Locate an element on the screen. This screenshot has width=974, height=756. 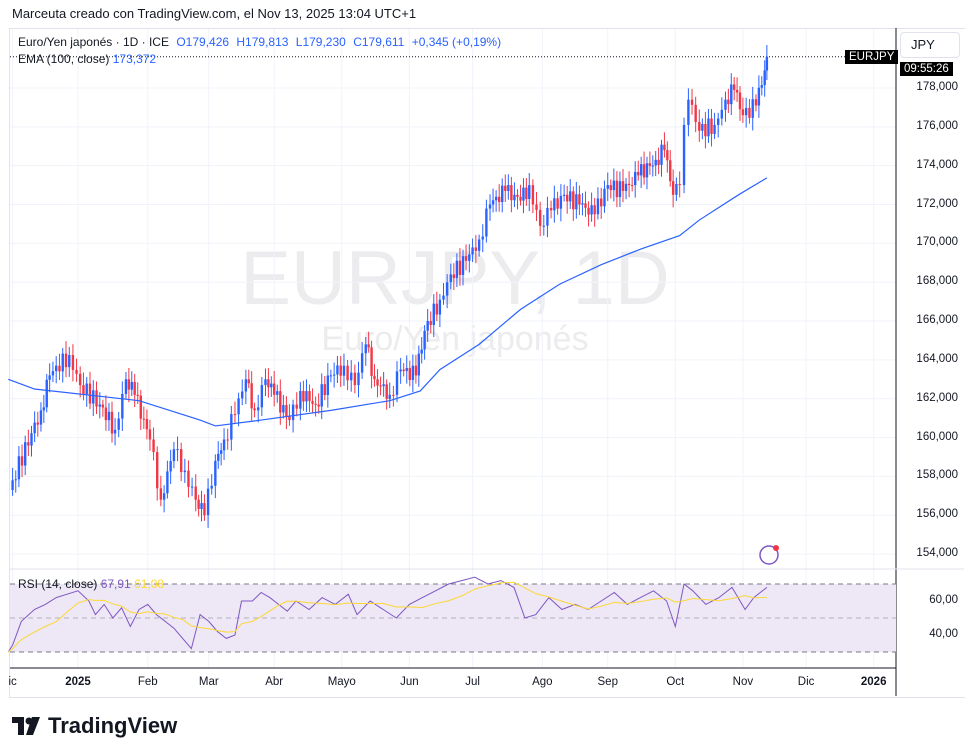
price-tick-label: 156,000 is located at coordinates (937, 514).